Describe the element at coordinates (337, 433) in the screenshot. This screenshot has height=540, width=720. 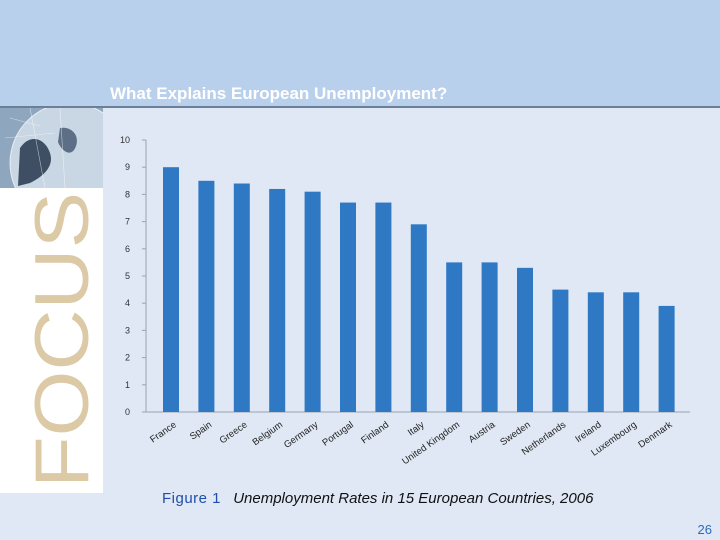
I see `x-tick-label: Portugal` at that location.